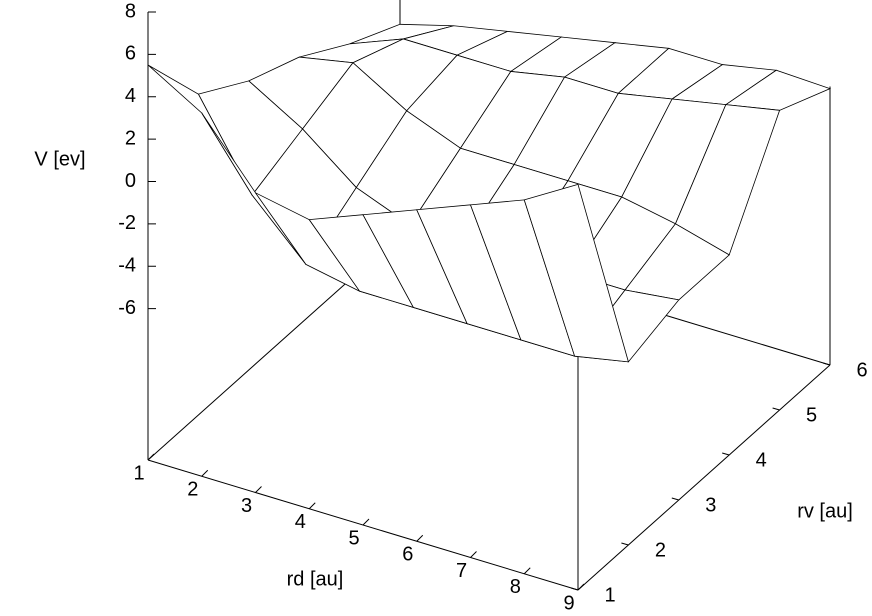 The width and height of the screenshot is (872, 616). I want to click on y-axis-label: rv [au], so click(825, 511).